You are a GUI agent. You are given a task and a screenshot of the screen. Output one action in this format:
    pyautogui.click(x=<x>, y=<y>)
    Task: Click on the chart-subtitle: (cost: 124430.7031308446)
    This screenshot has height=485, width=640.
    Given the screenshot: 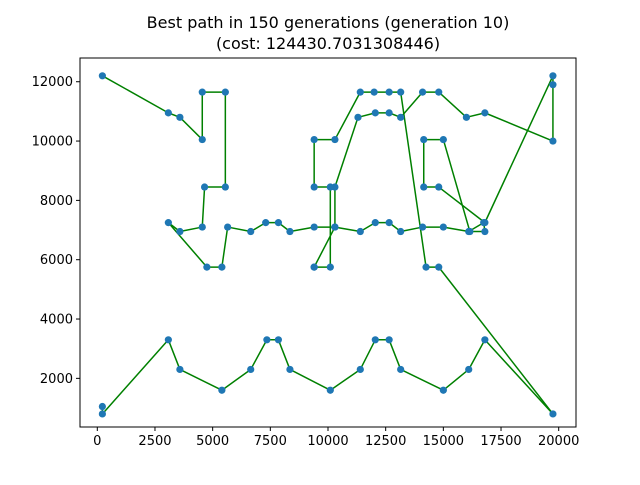 What is the action you would take?
    pyautogui.click(x=328, y=43)
    